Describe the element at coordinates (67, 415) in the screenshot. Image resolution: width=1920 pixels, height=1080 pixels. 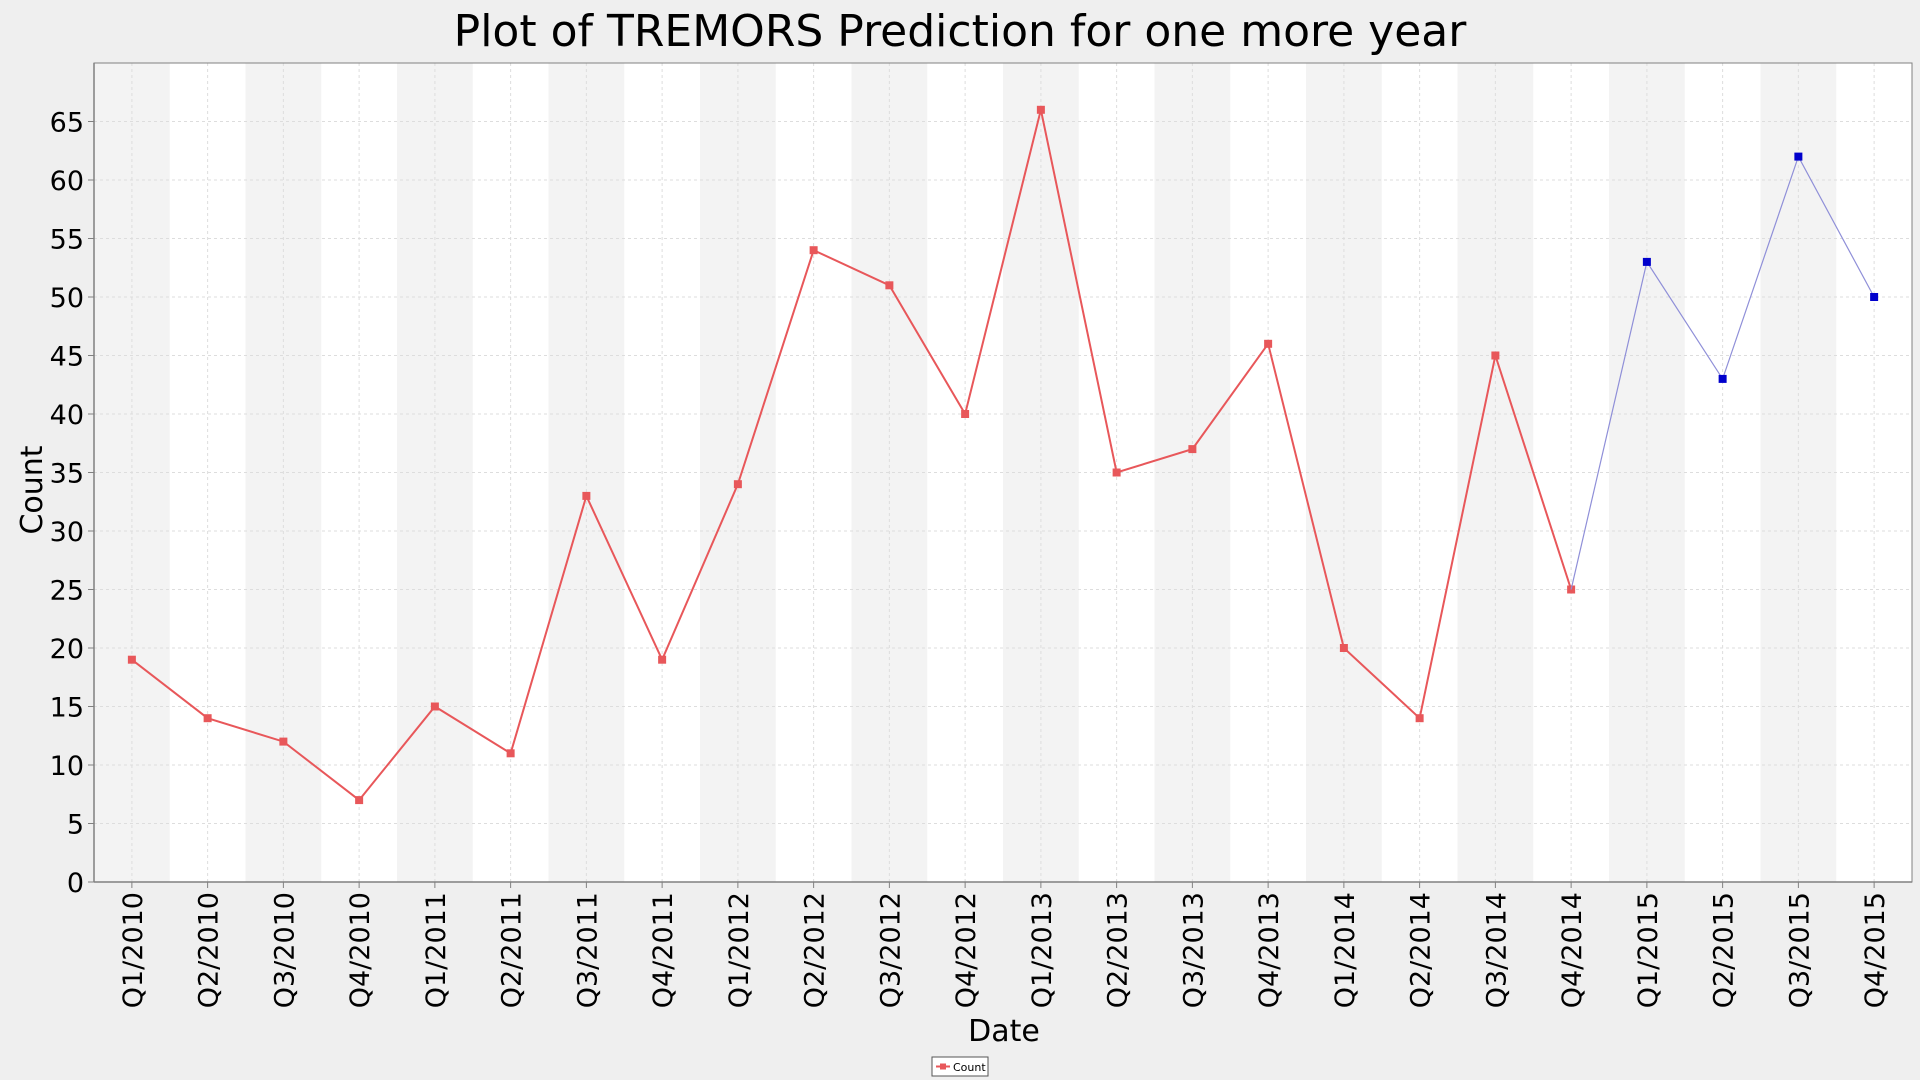
I see `y-tick-label: 40` at that location.